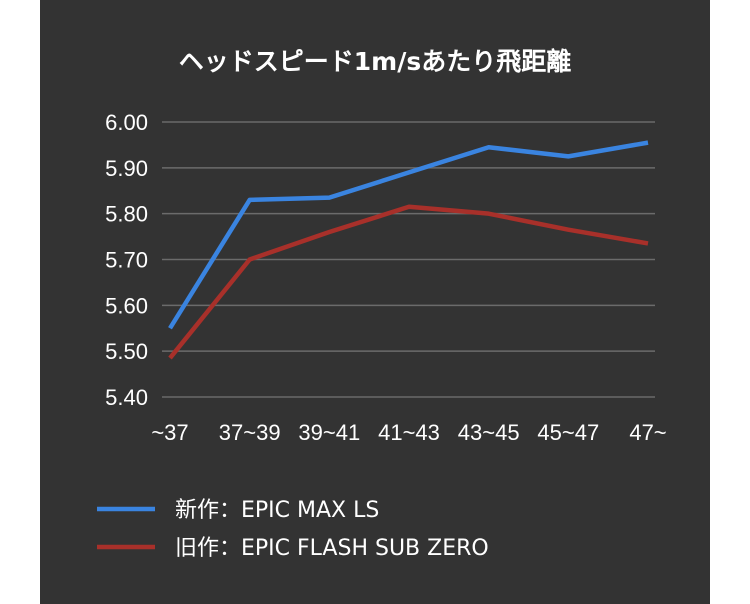  I want to click on y-tick-label: 5.80, so click(126, 214).